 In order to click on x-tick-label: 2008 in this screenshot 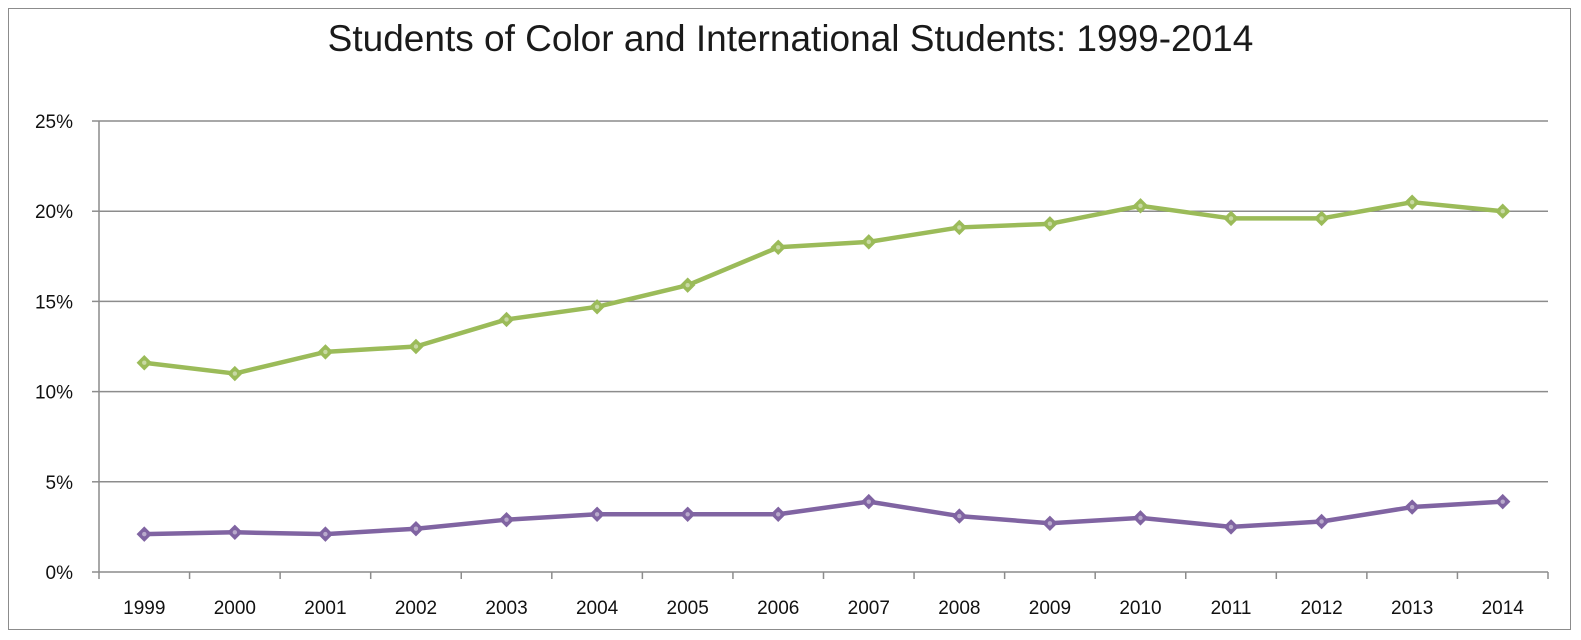, I will do `click(959, 608)`.